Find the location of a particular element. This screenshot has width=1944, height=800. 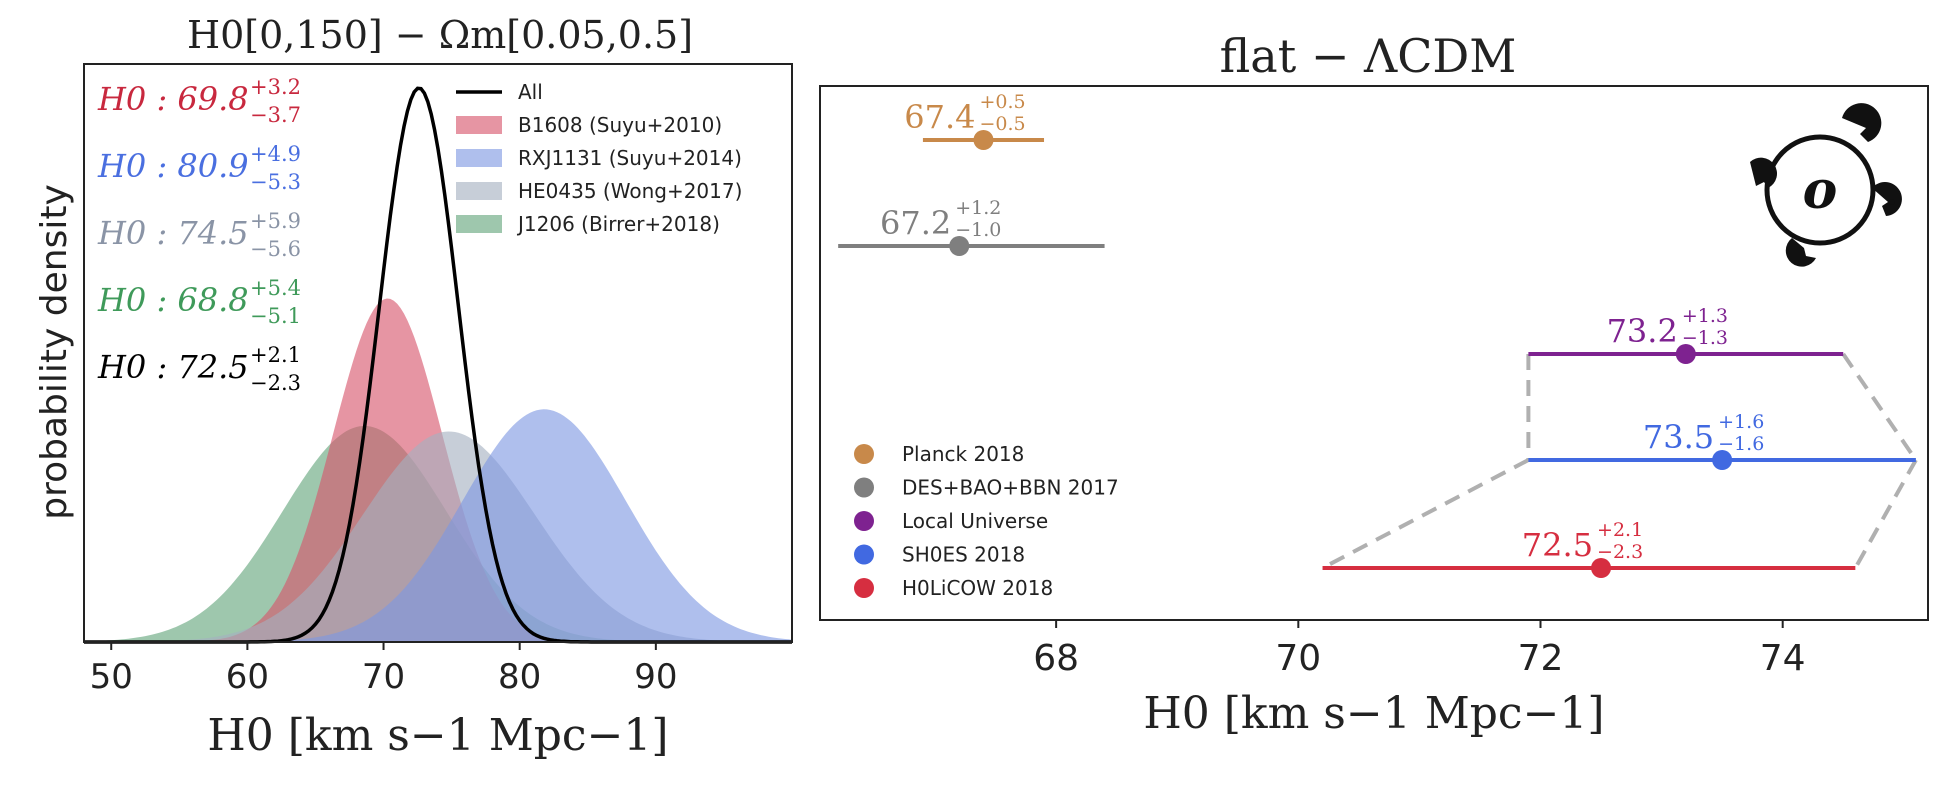

measurement-upper-error: +1.6 is located at coordinates (1741, 422).